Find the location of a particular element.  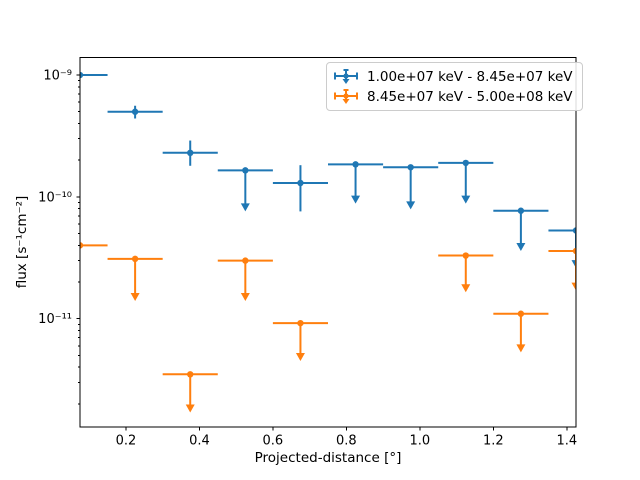

y-axis-label: flux [s⁻¹cm⁻²] is located at coordinates (22, 242).